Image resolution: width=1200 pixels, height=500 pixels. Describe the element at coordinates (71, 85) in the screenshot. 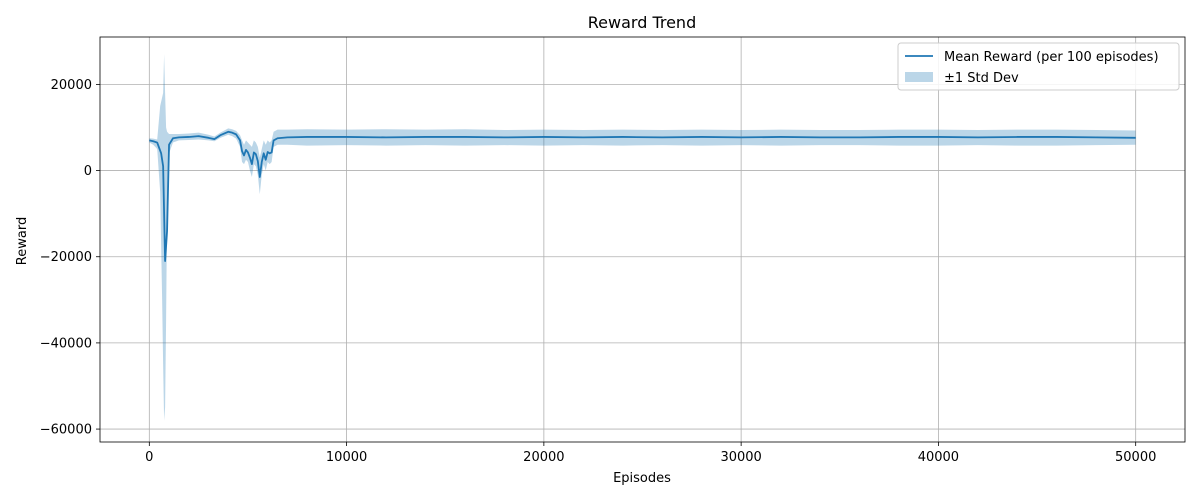

I see `y-tick-label: 20000` at that location.